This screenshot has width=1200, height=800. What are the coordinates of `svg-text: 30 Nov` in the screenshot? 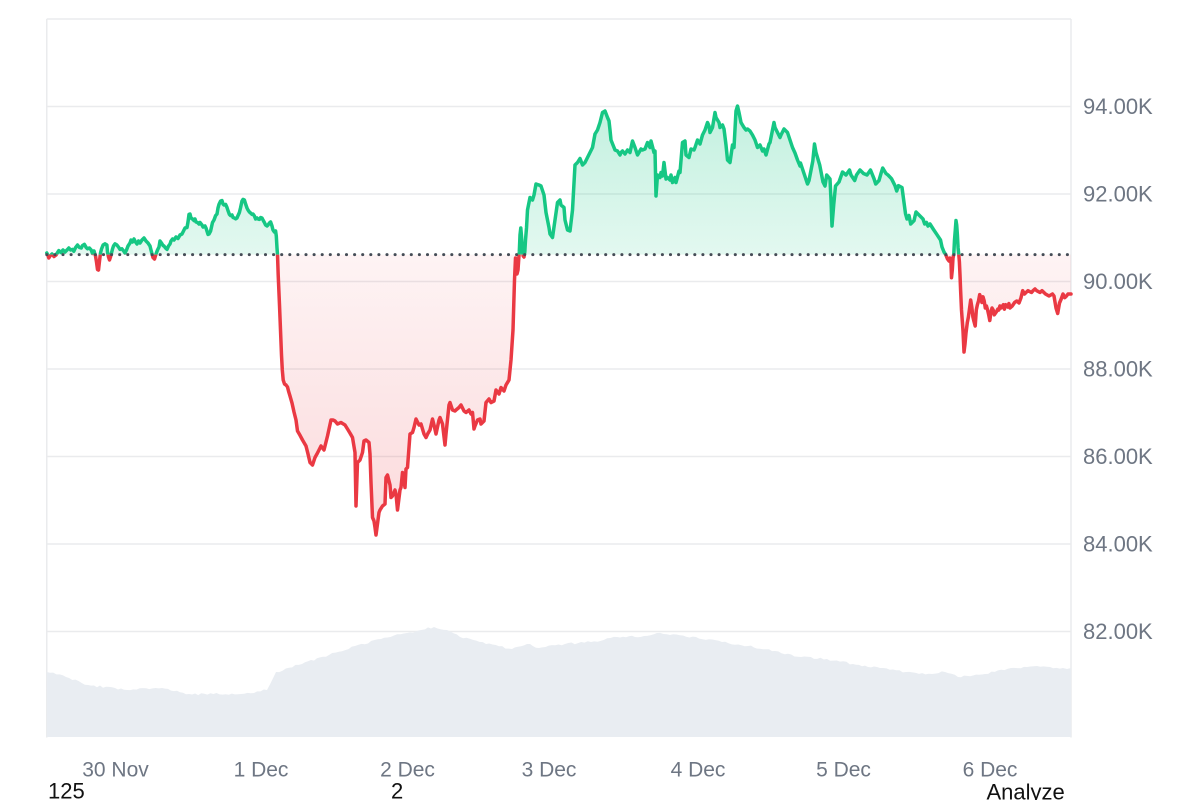 It's located at (115, 770).